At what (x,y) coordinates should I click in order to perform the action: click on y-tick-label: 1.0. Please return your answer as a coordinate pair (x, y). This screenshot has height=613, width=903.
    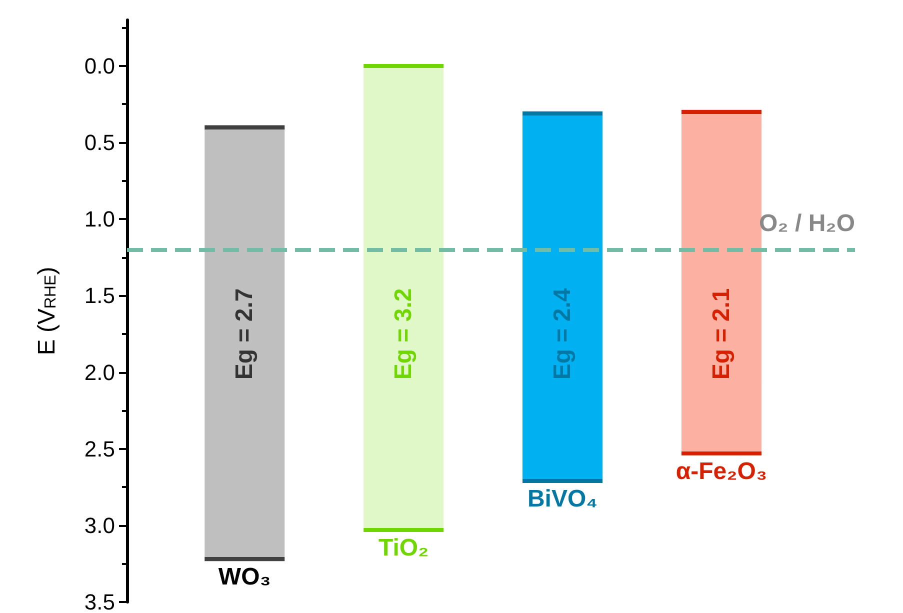
    Looking at the image, I should click on (99, 219).